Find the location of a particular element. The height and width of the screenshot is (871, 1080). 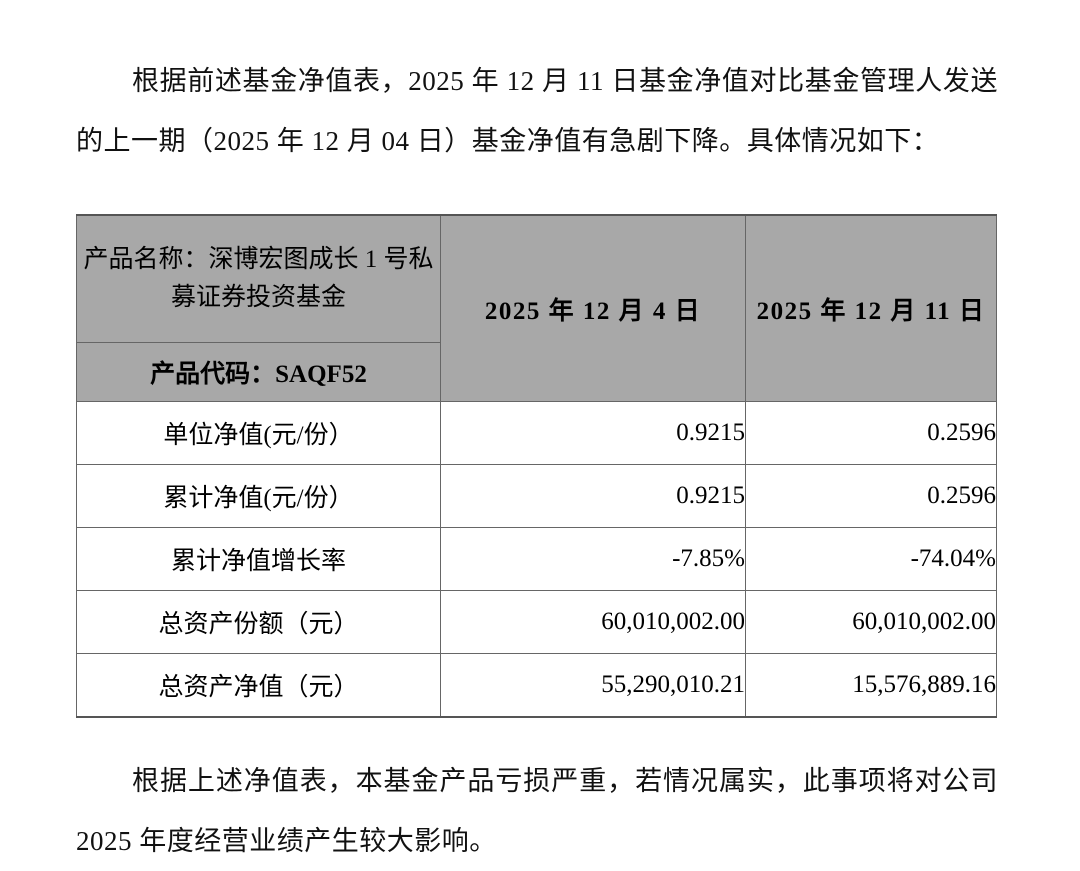

table-row: 累计净值增长率 -7.85% -74.04% is located at coordinates (536, 559).